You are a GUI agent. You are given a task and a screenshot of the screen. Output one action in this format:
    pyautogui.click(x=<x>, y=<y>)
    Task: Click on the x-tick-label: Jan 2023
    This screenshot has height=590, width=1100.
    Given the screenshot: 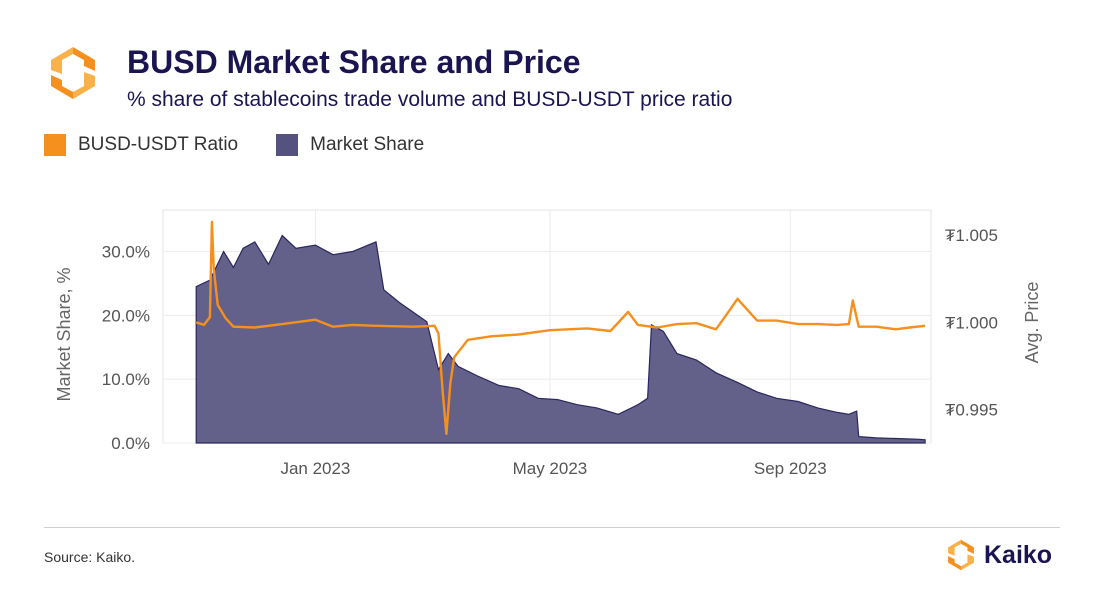 What is the action you would take?
    pyautogui.click(x=315, y=468)
    